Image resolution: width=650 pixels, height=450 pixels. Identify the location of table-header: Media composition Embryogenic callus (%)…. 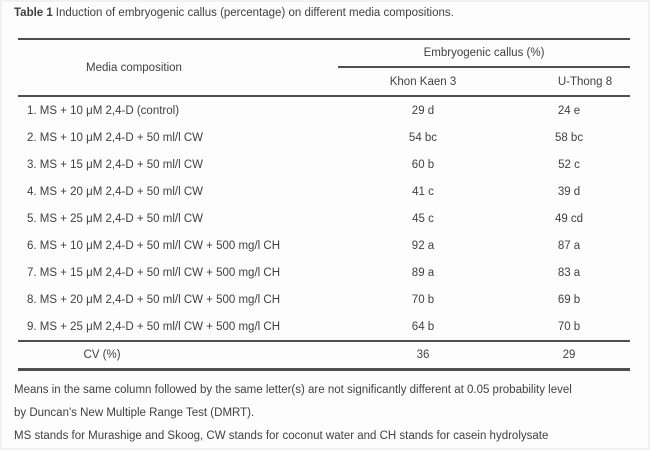
(324, 68).